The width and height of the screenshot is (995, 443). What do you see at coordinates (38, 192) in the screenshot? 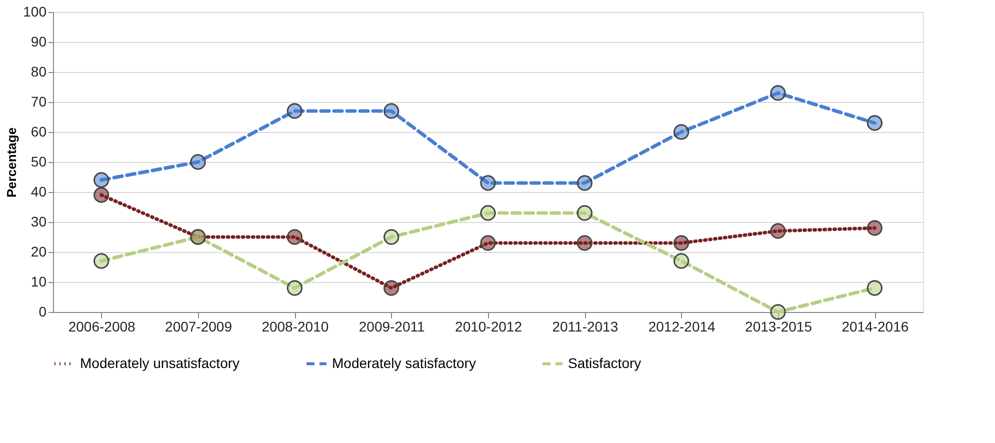
I see `y-tick-label: 40` at bounding box center [38, 192].